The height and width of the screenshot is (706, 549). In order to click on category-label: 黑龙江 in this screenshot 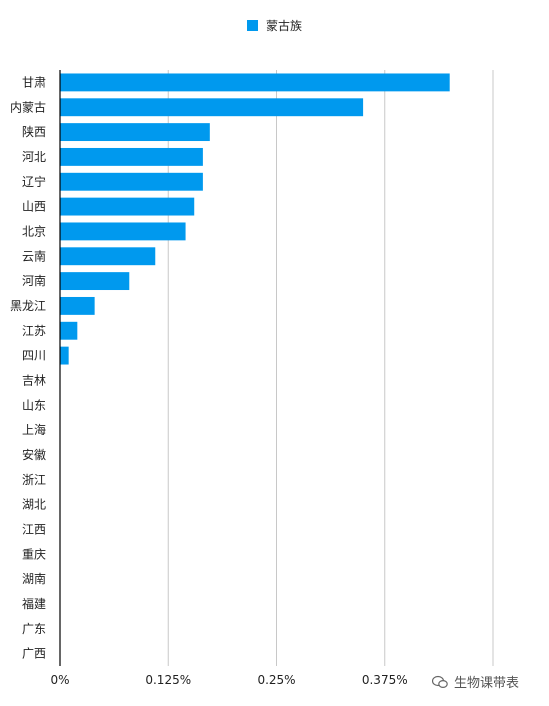, I will do `click(28, 306)`.